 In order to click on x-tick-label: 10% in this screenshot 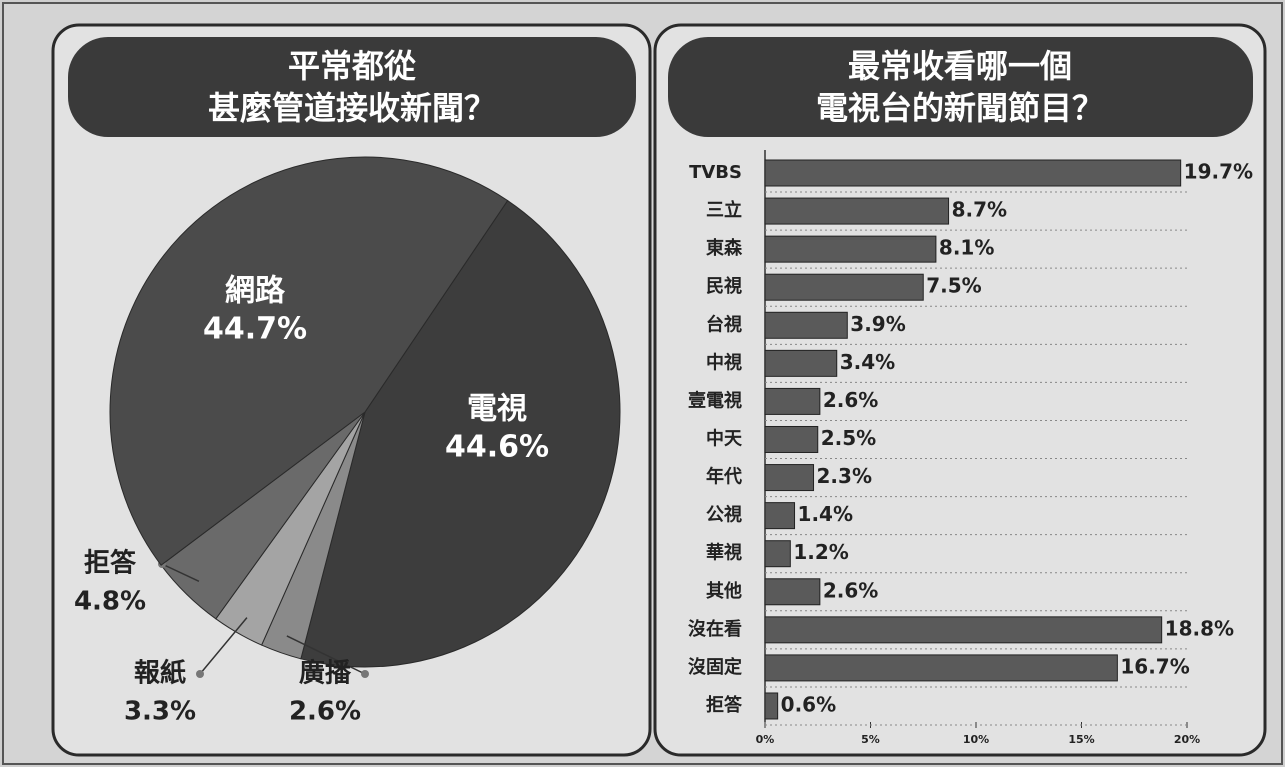, I will do `click(976, 739)`.